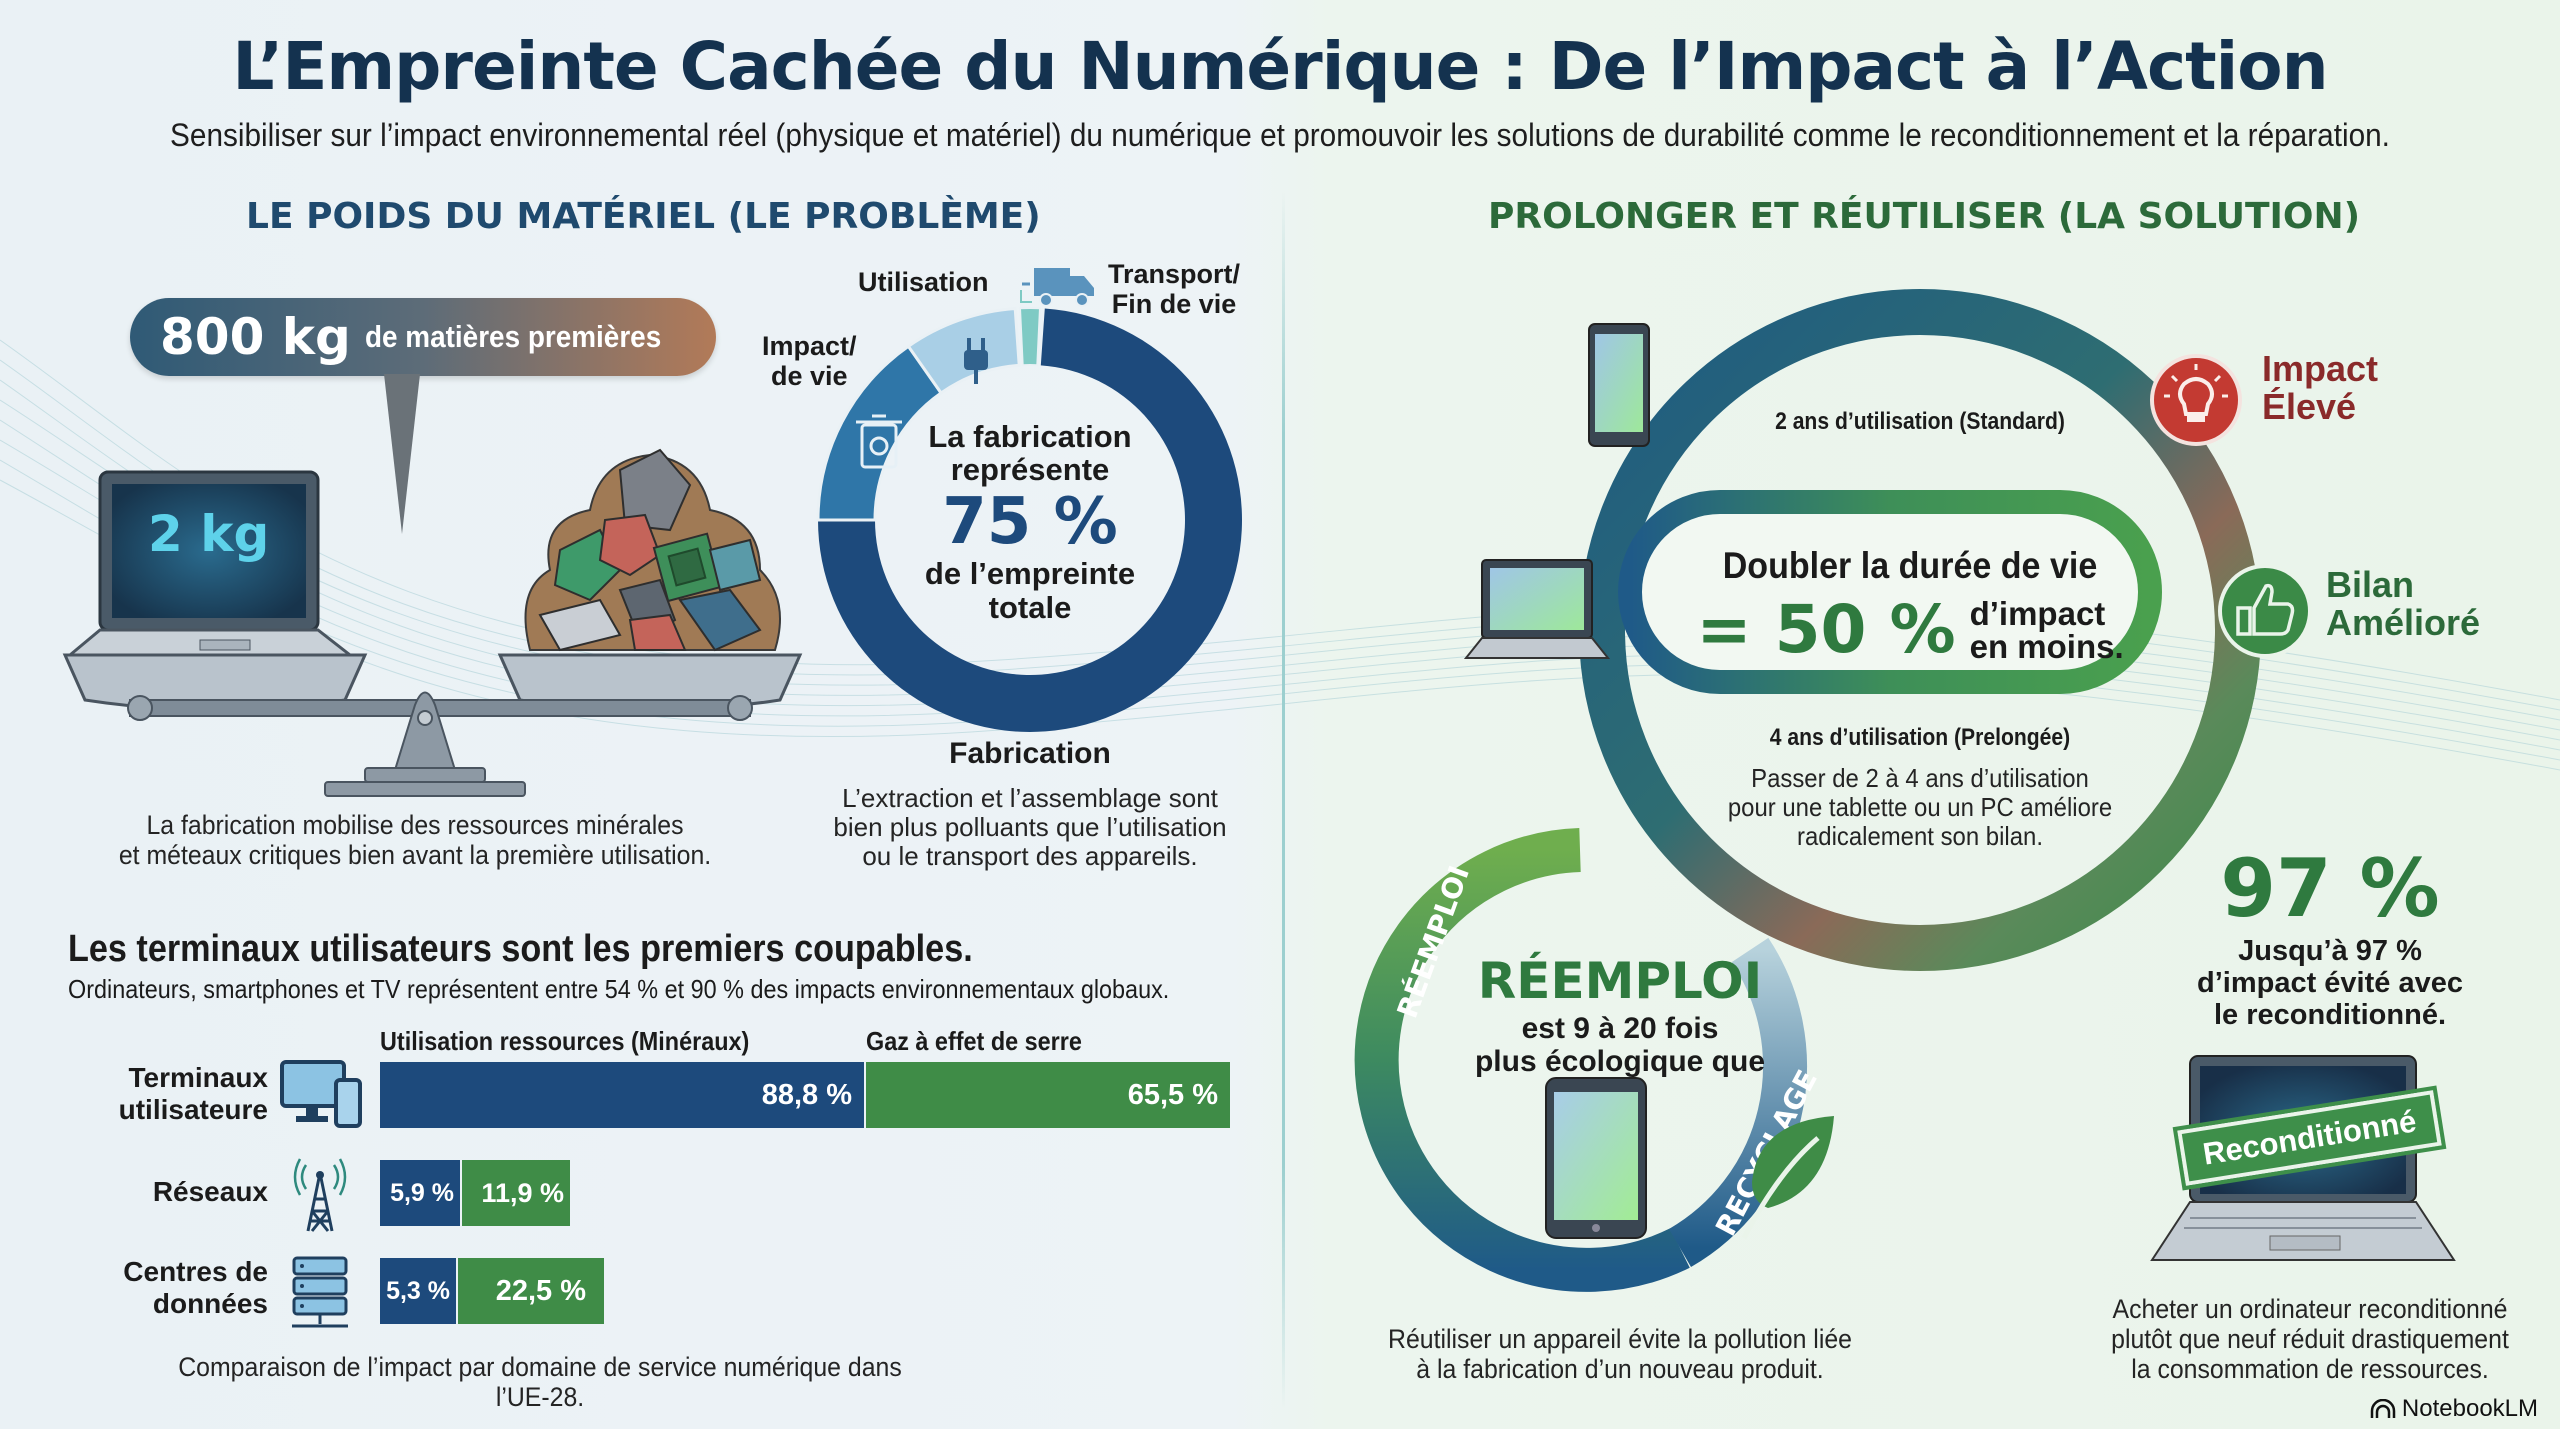 This screenshot has height=1429, width=2560. Describe the element at coordinates (1283, 800) in the screenshot. I see `section-divider` at that location.